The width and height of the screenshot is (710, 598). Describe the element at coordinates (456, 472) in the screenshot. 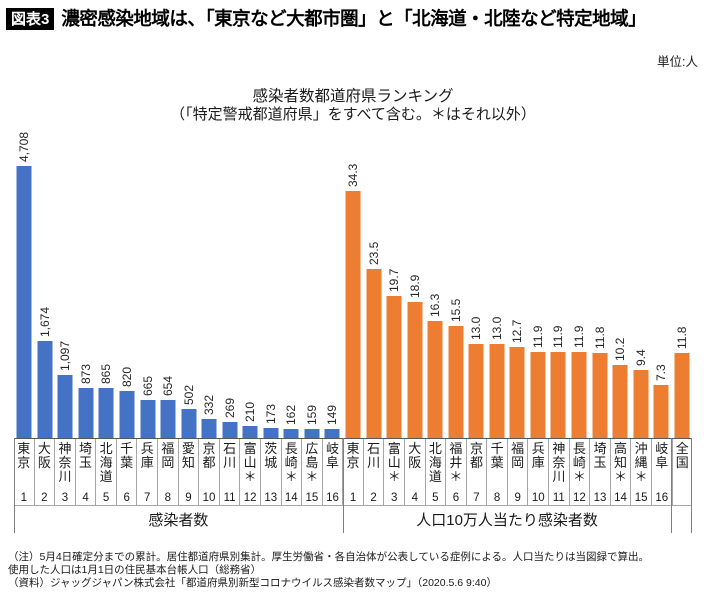

I see `category-cell: 福井＊ 6` at that location.